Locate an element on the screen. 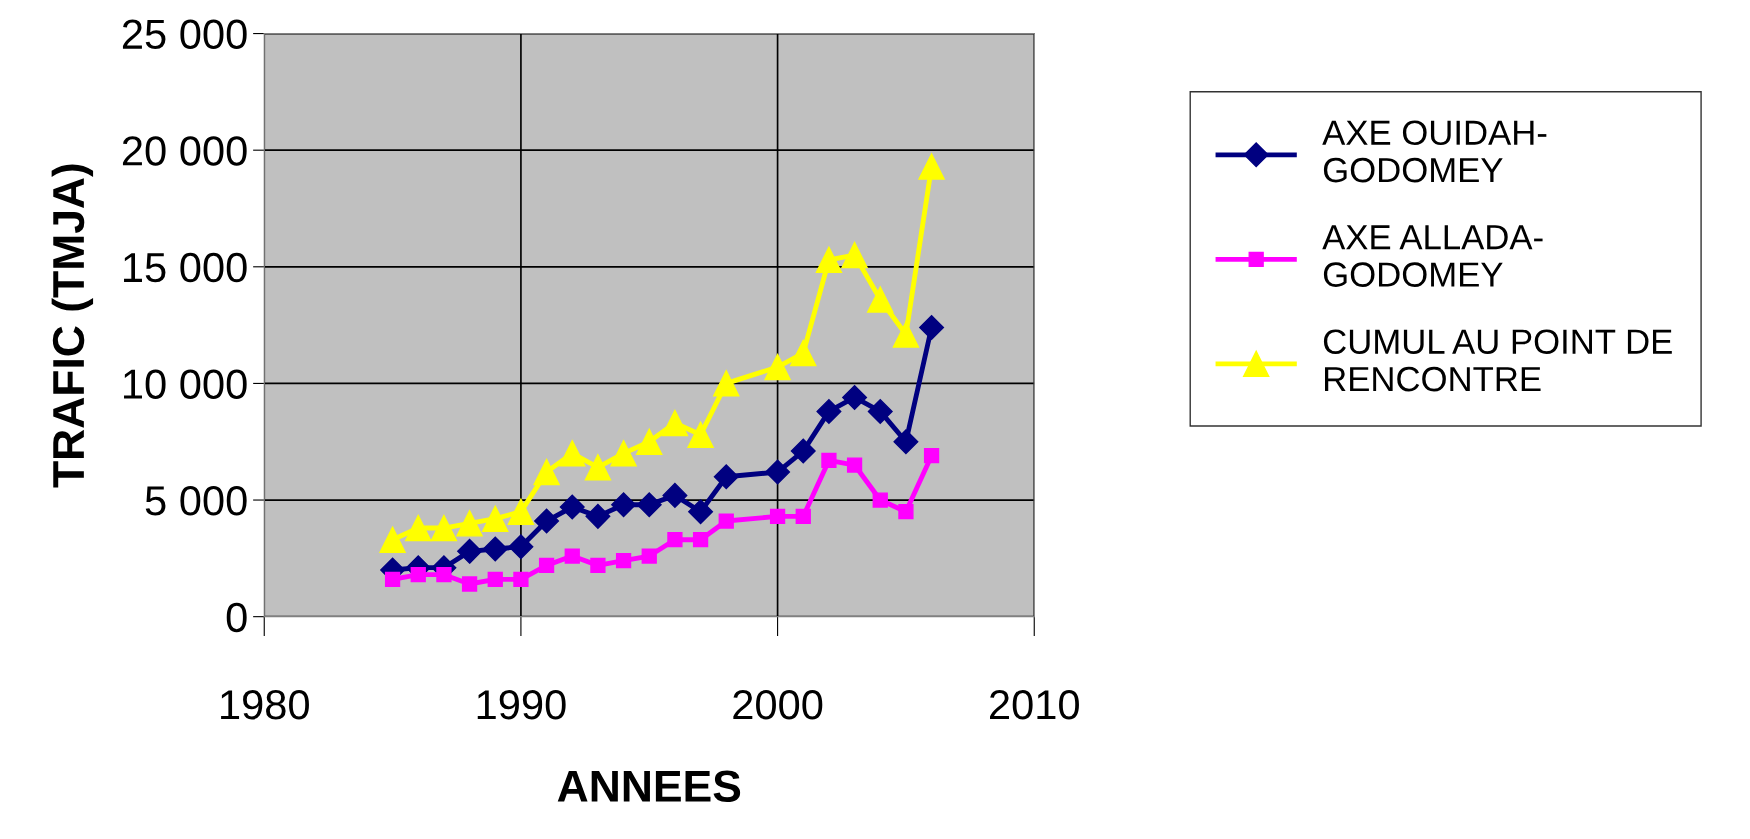 The image size is (1750, 839). x-tick-label: 2000 is located at coordinates (778, 704).